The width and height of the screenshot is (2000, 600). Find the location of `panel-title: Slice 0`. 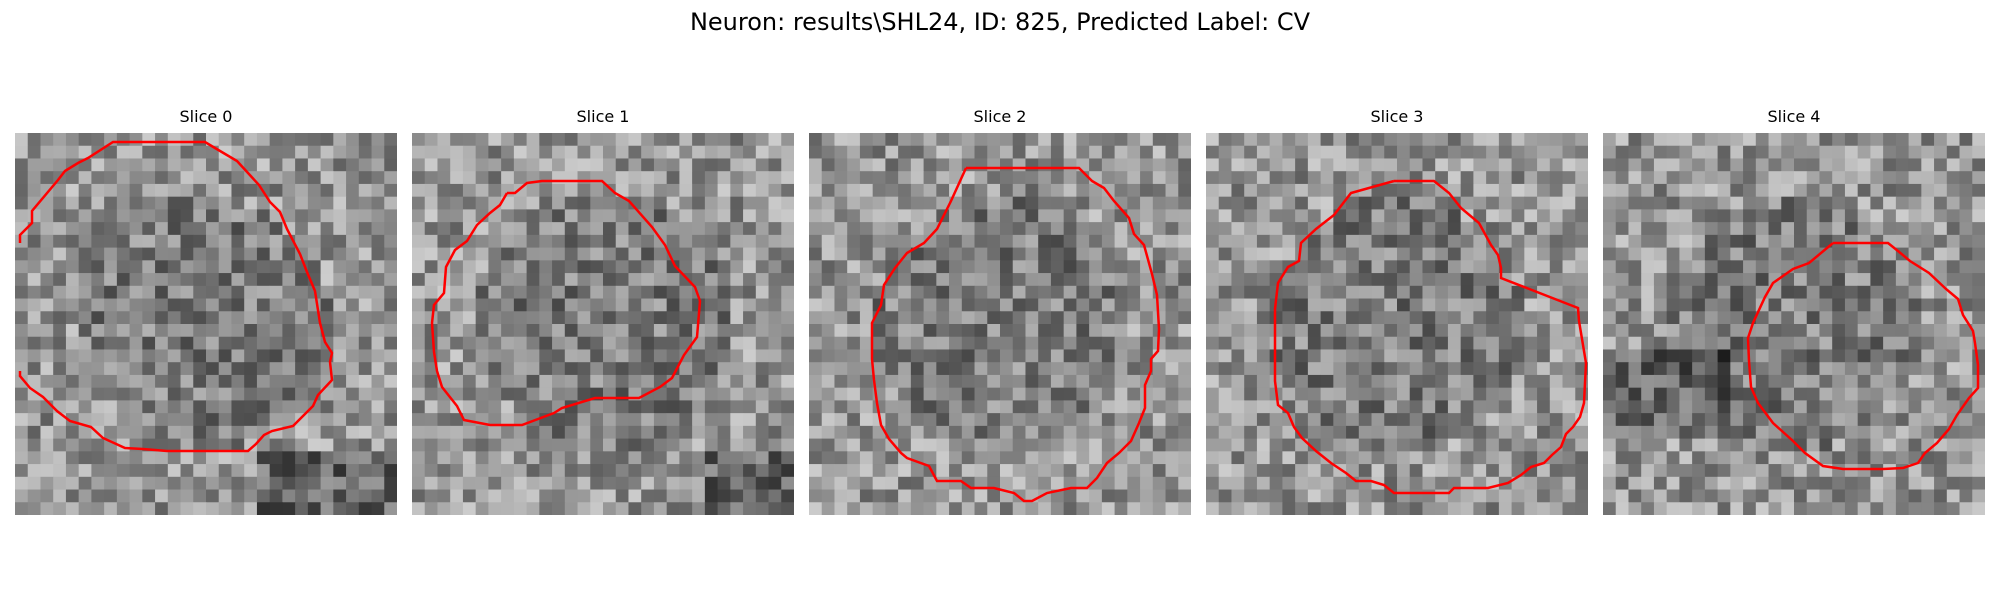

panel-title: Slice 0 is located at coordinates (206, 116).